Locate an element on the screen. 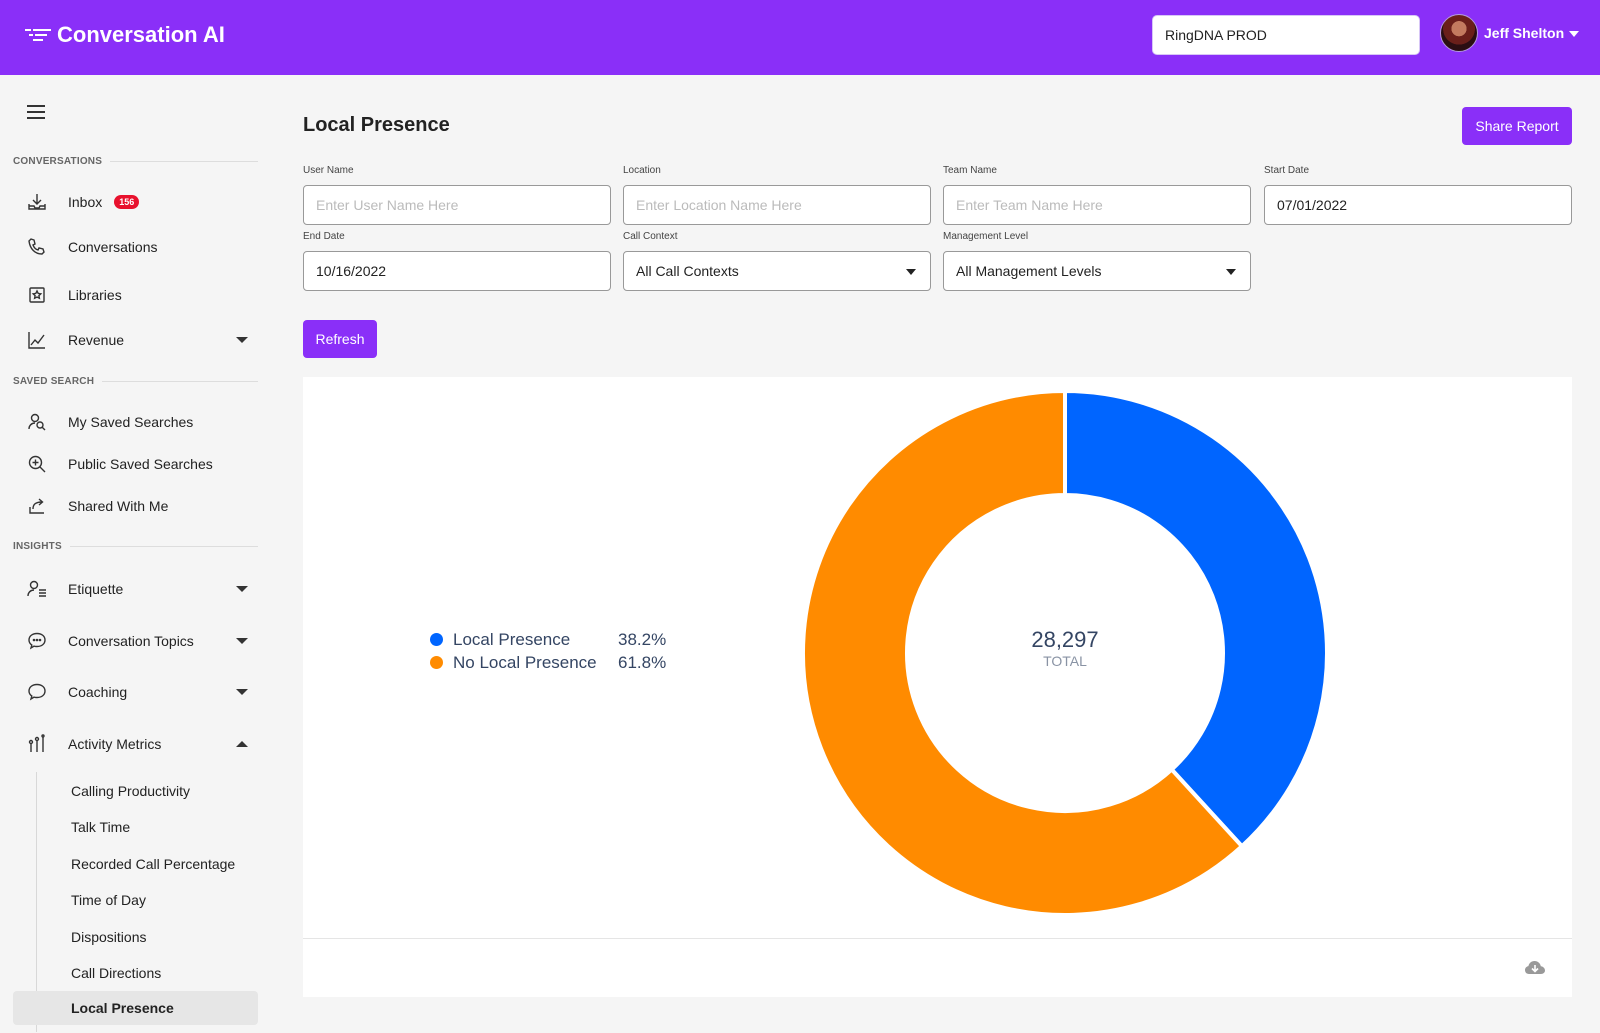 The image size is (1600, 1033). donut-slice-no-local-presence is located at coordinates (1023, 652).